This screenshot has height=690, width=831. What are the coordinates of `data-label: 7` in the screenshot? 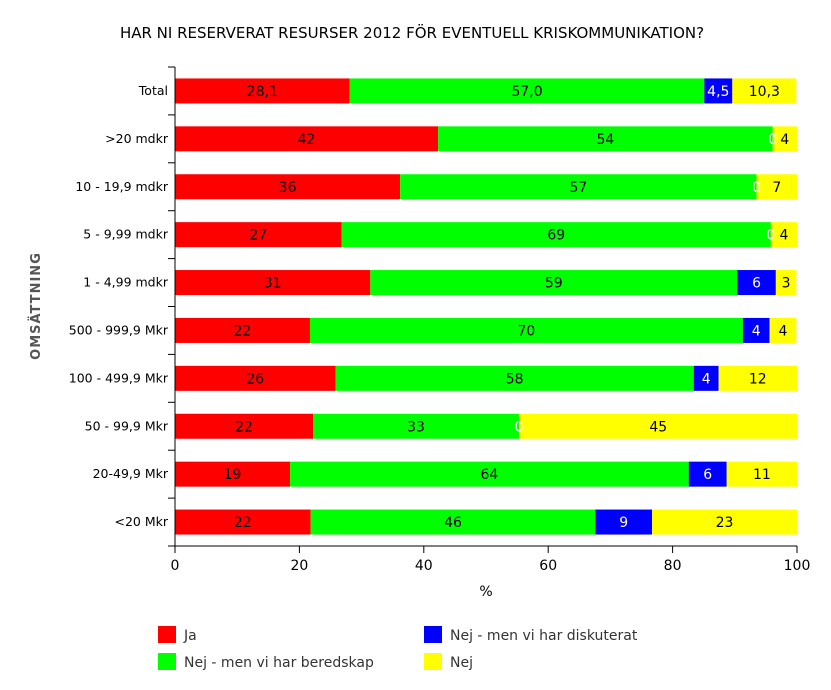 It's located at (776, 188).